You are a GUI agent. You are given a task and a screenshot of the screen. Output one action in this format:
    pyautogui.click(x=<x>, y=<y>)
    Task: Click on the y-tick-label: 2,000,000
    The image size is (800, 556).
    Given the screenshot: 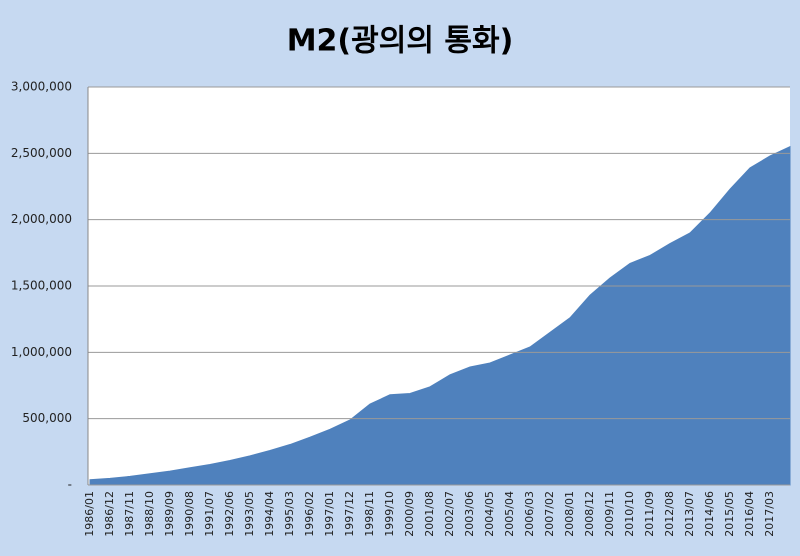 What is the action you would take?
    pyautogui.click(x=41, y=219)
    